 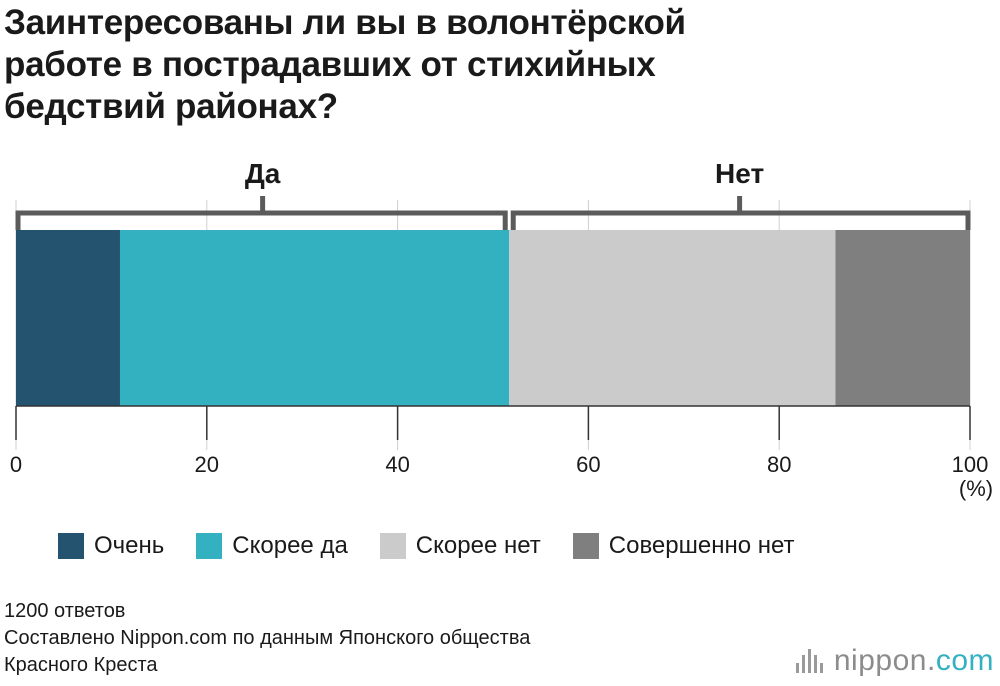 What do you see at coordinates (701, 545) in the screenshot?
I see `legend-label-not-at-all: Совершенно нет` at bounding box center [701, 545].